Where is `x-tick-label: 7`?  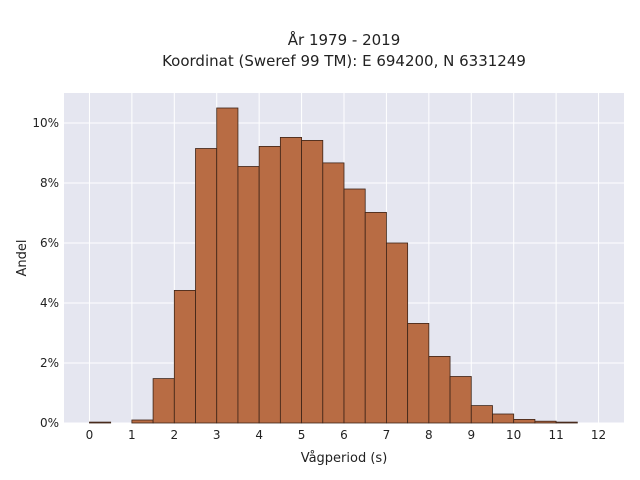
x-tick-label: 7 is located at coordinates (387, 435).